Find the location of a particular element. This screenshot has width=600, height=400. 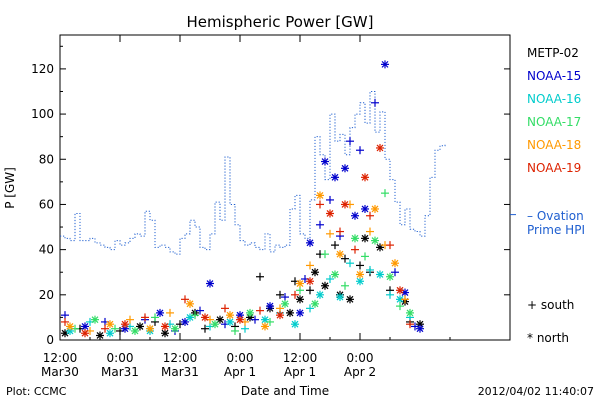

y-tick-label: 80 is located at coordinates (46, 159).